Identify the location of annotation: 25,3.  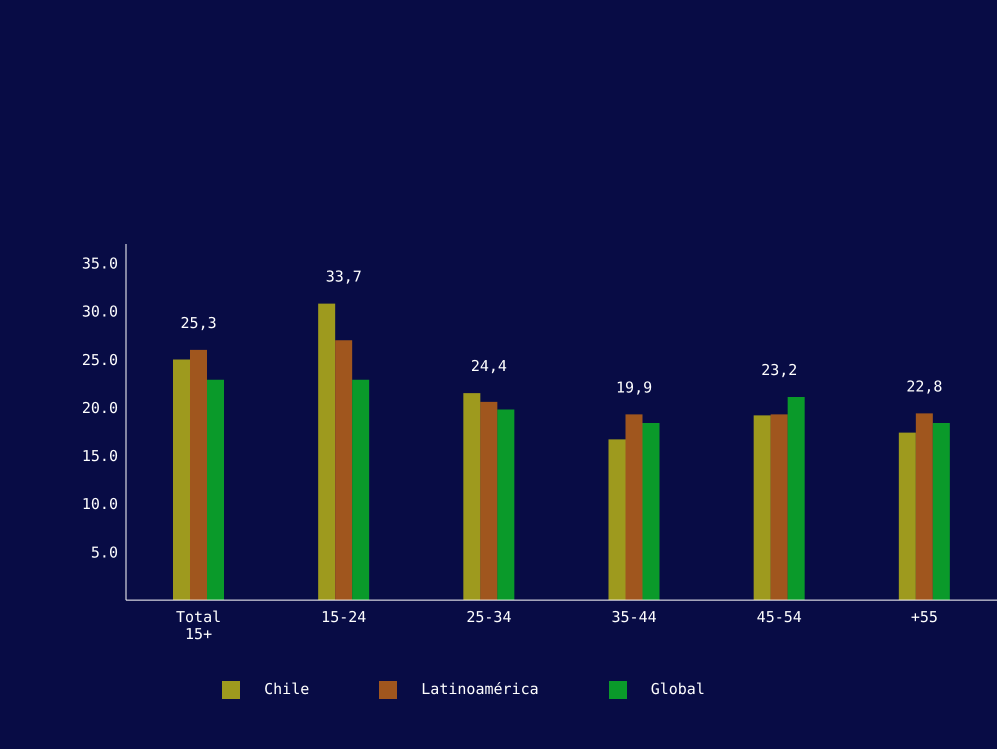
(198, 323).